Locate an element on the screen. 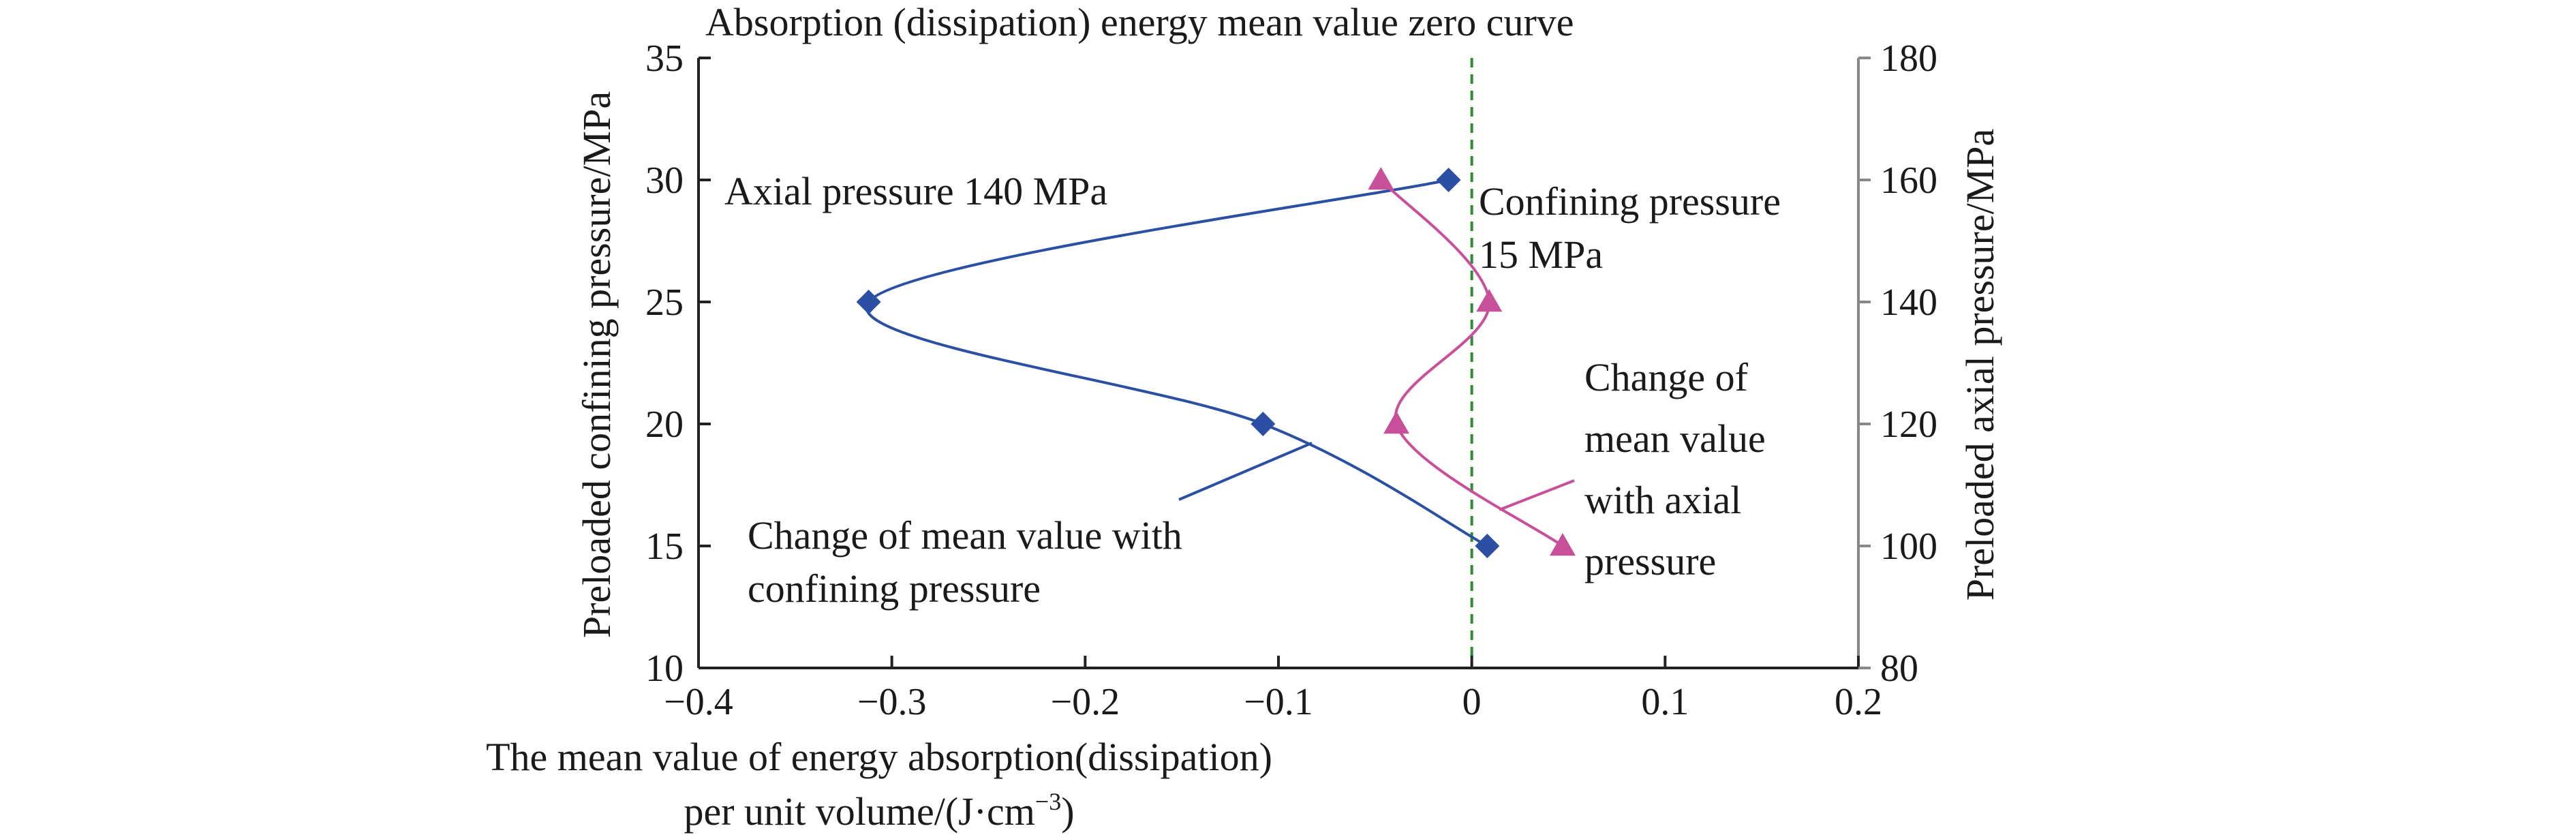 Image resolution: width=2576 pixels, height=837 pixels. confining-pressure-annotation-line1: Confining pressure is located at coordinates (1630, 201).